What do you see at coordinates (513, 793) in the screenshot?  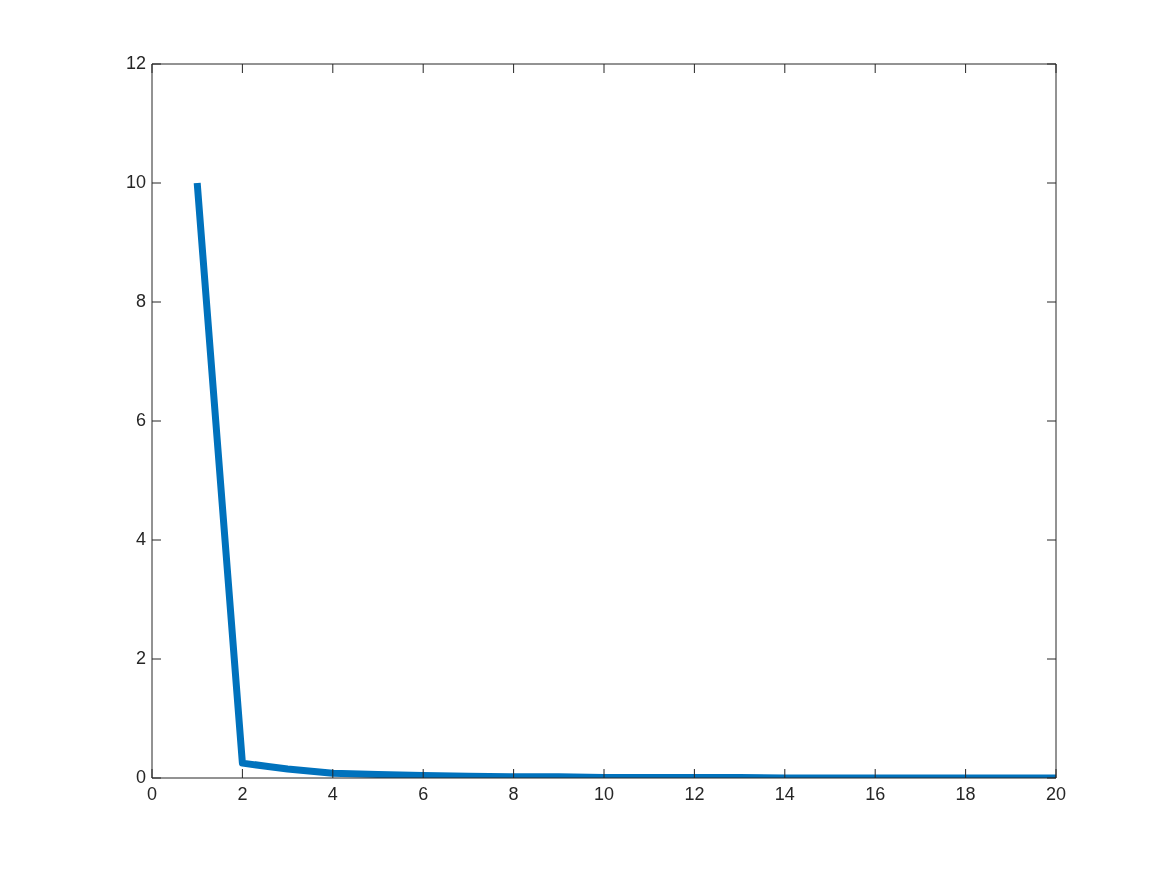 I see `x-tick-label: 8` at bounding box center [513, 793].